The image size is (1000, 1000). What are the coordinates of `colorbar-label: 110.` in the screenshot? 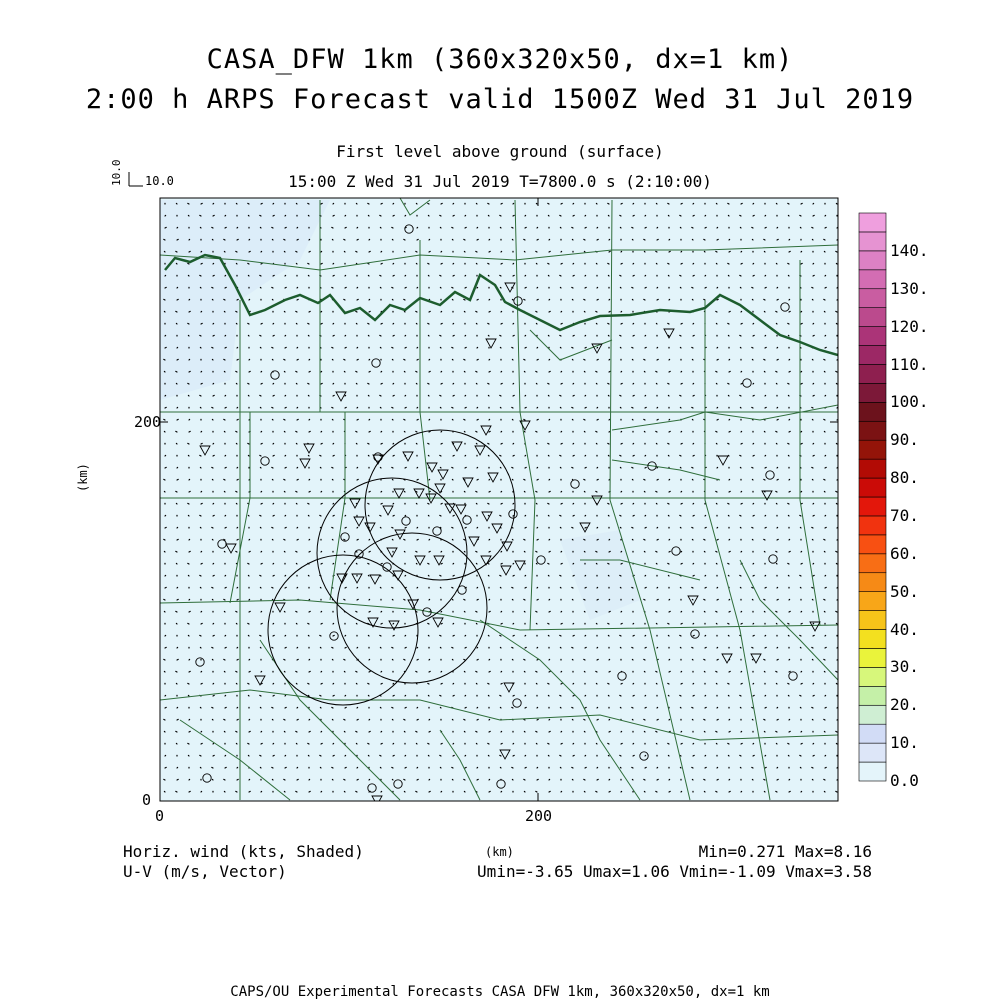 It's located at (909, 364).